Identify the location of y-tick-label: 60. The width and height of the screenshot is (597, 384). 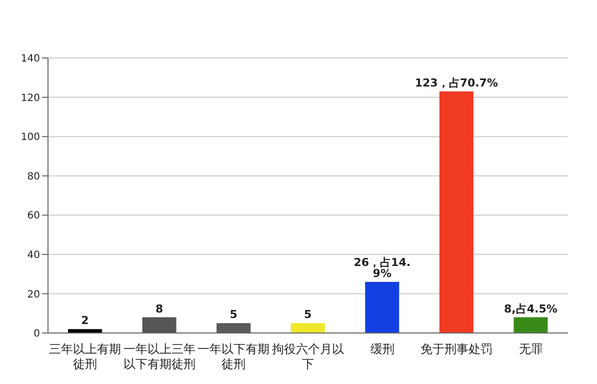
(33, 216).